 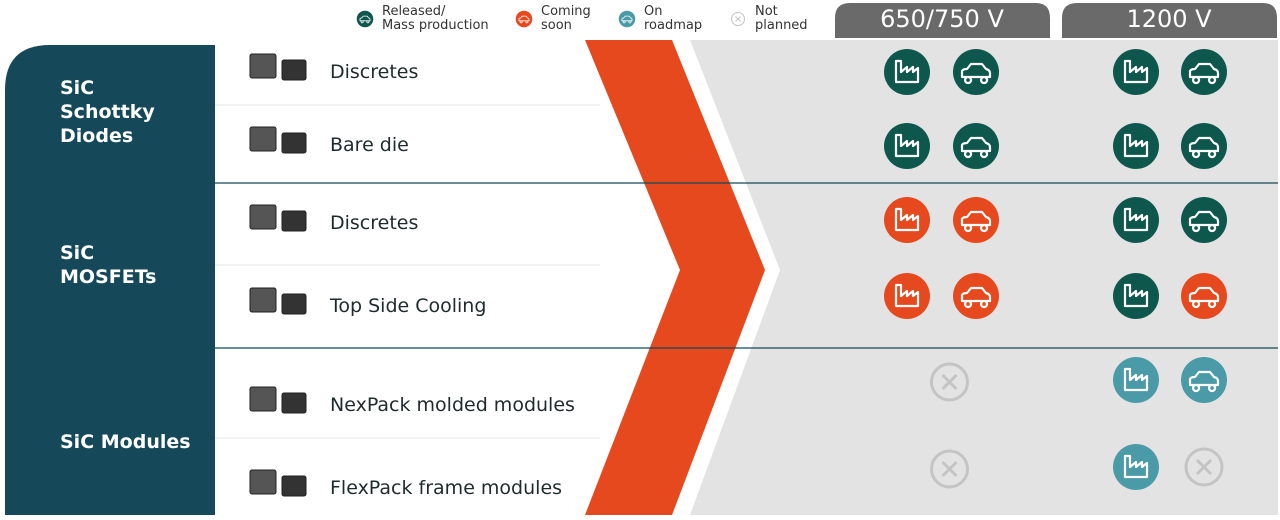 I want to click on product-label: FlexPack frame modules, so click(x=446, y=488).